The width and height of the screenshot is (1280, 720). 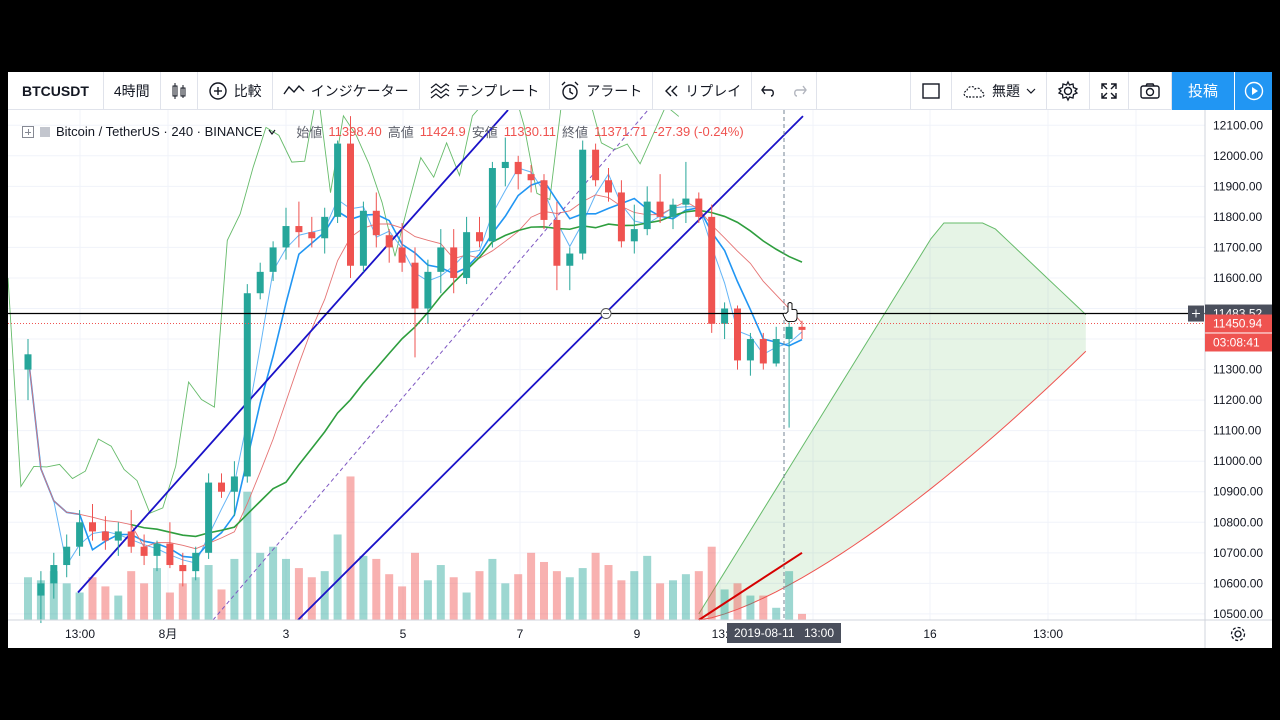 I want to click on fullscreen-button, so click(x=1109, y=90).